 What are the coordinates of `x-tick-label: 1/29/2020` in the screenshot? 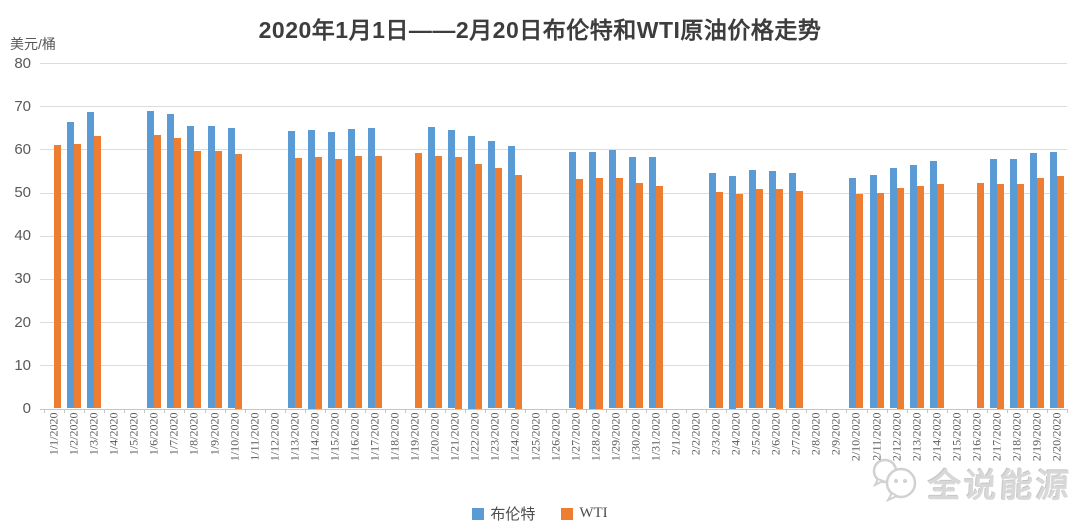 It's located at (615, 436).